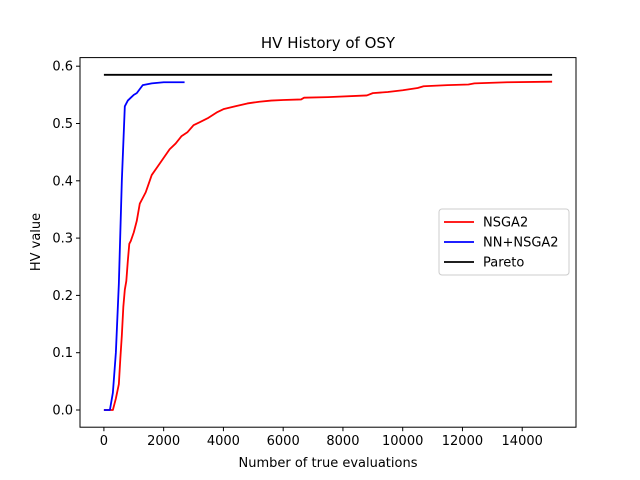 Image resolution: width=640 pixels, height=480 pixels. Describe the element at coordinates (62, 181) in the screenshot. I see `y-tick-label: 0.4` at that location.